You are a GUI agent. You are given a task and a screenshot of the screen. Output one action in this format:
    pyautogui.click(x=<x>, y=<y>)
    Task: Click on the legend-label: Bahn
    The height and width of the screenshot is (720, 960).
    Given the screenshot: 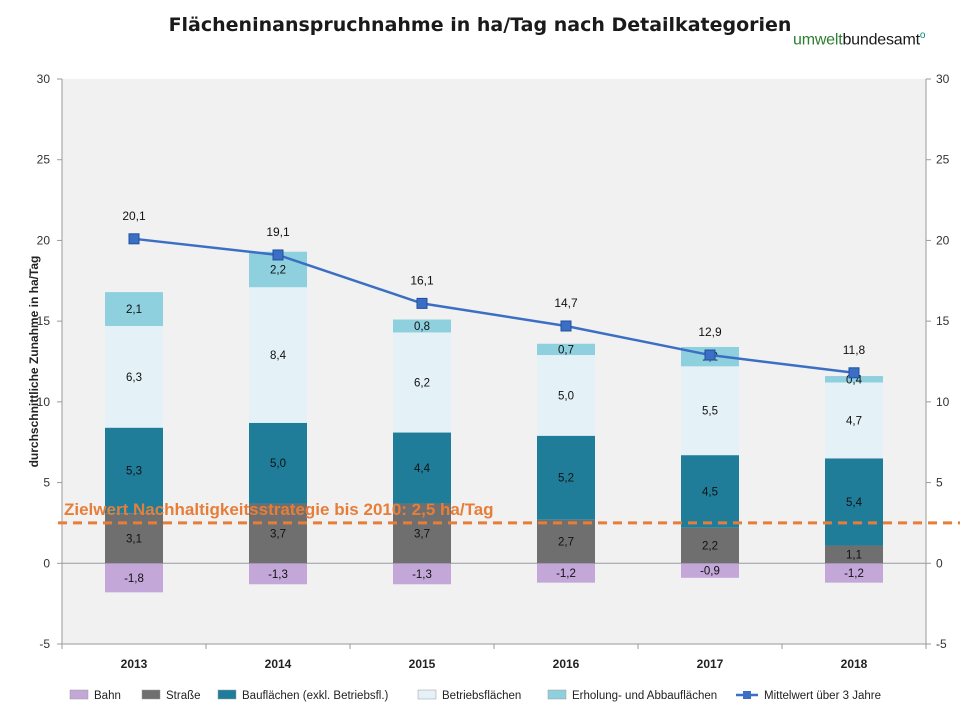 What is the action you would take?
    pyautogui.click(x=107, y=696)
    